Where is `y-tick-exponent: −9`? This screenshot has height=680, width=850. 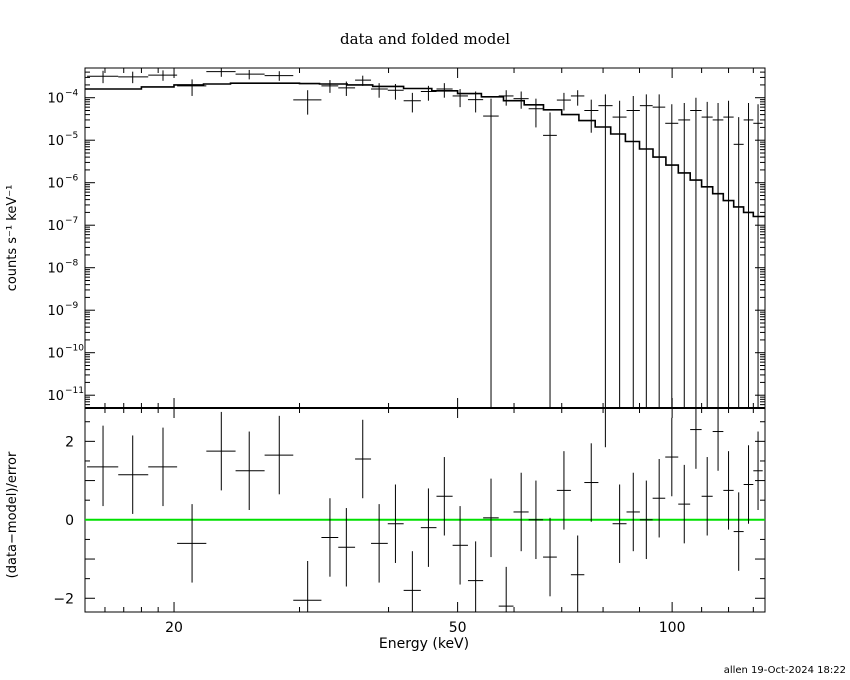
y-tick-exponent: −9 is located at coordinates (72, 306).